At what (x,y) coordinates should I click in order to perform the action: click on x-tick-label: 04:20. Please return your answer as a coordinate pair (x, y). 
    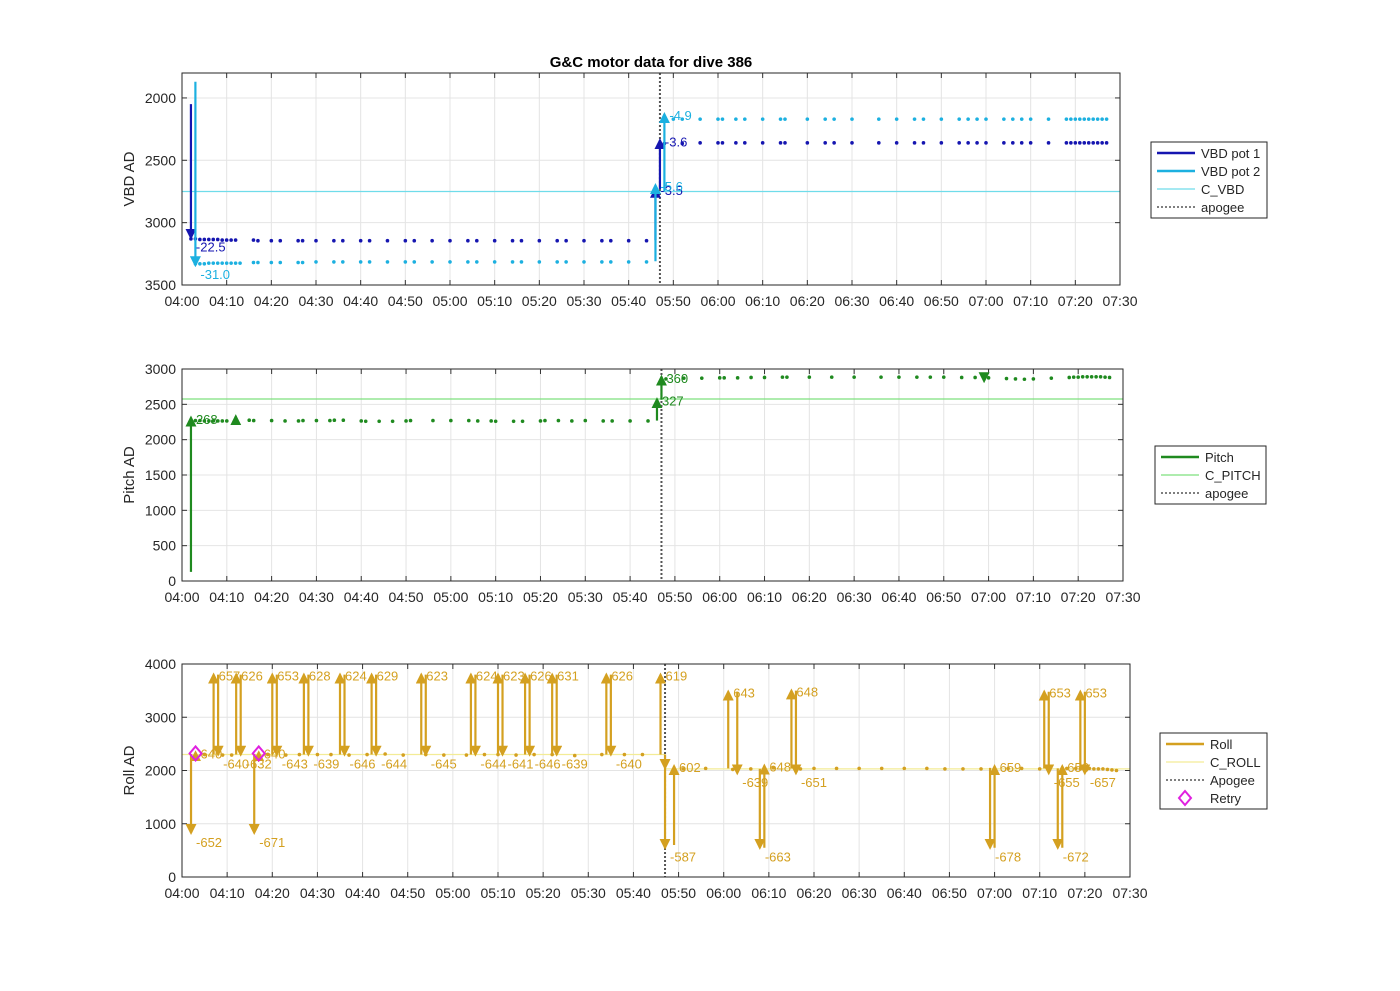
    Looking at the image, I should click on (272, 893).